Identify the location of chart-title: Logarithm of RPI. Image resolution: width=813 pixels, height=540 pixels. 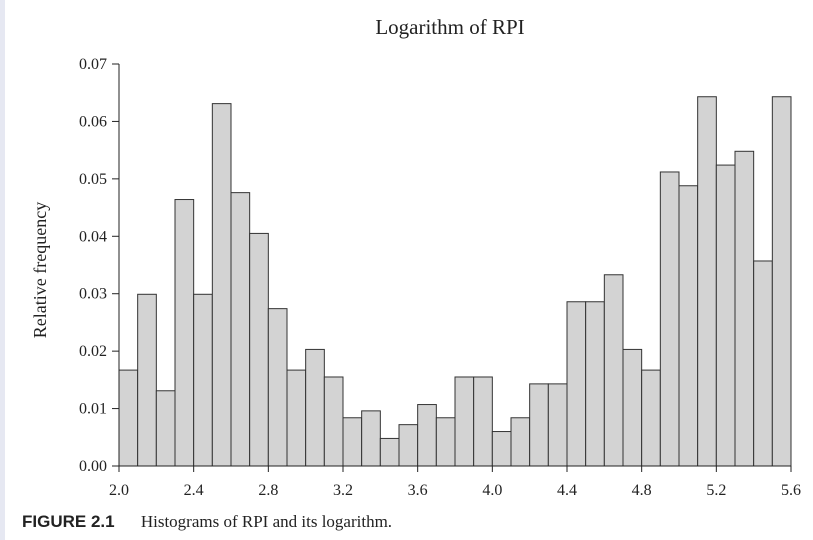
(449, 27).